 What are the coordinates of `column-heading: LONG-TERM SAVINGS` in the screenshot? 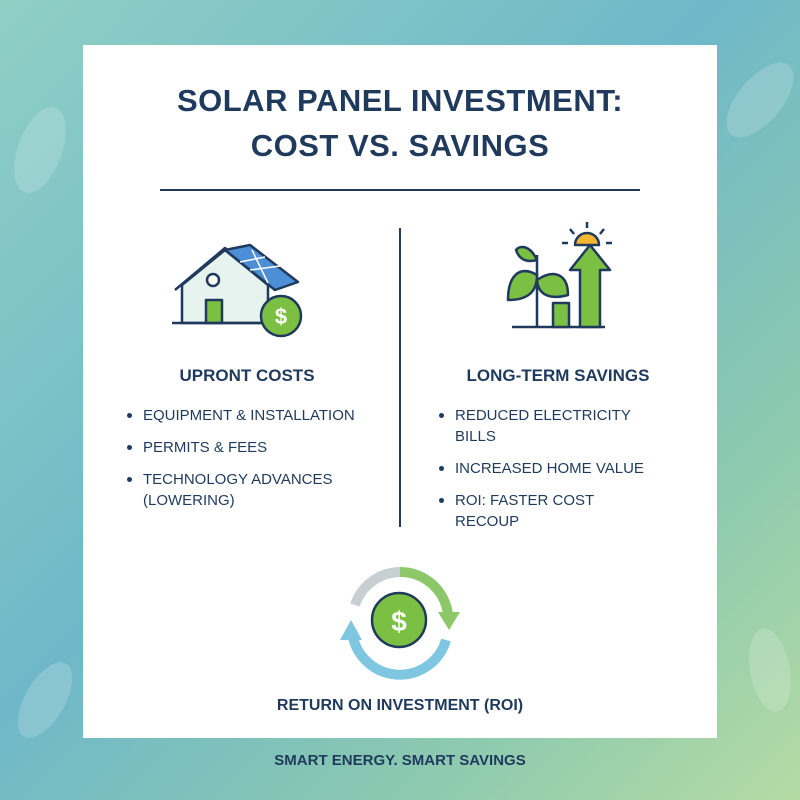 It's located at (558, 375).